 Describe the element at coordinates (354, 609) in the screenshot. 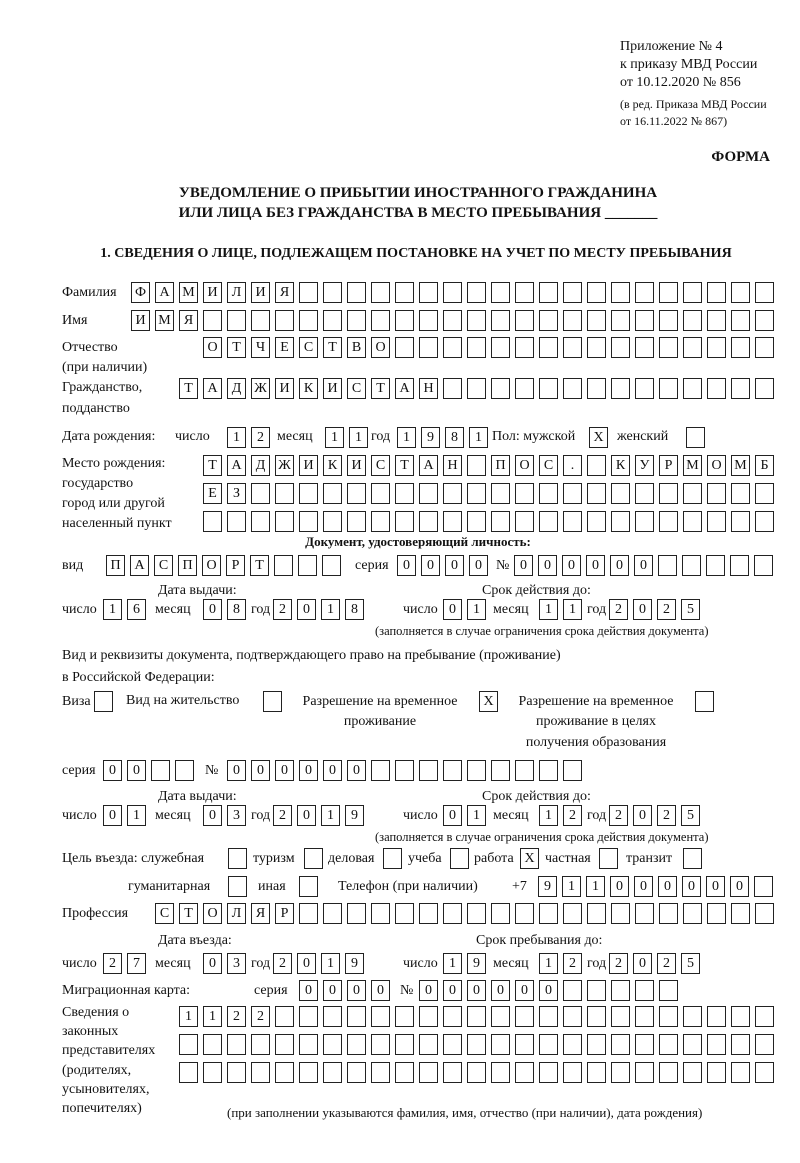

I see `char-box: 8` at that location.